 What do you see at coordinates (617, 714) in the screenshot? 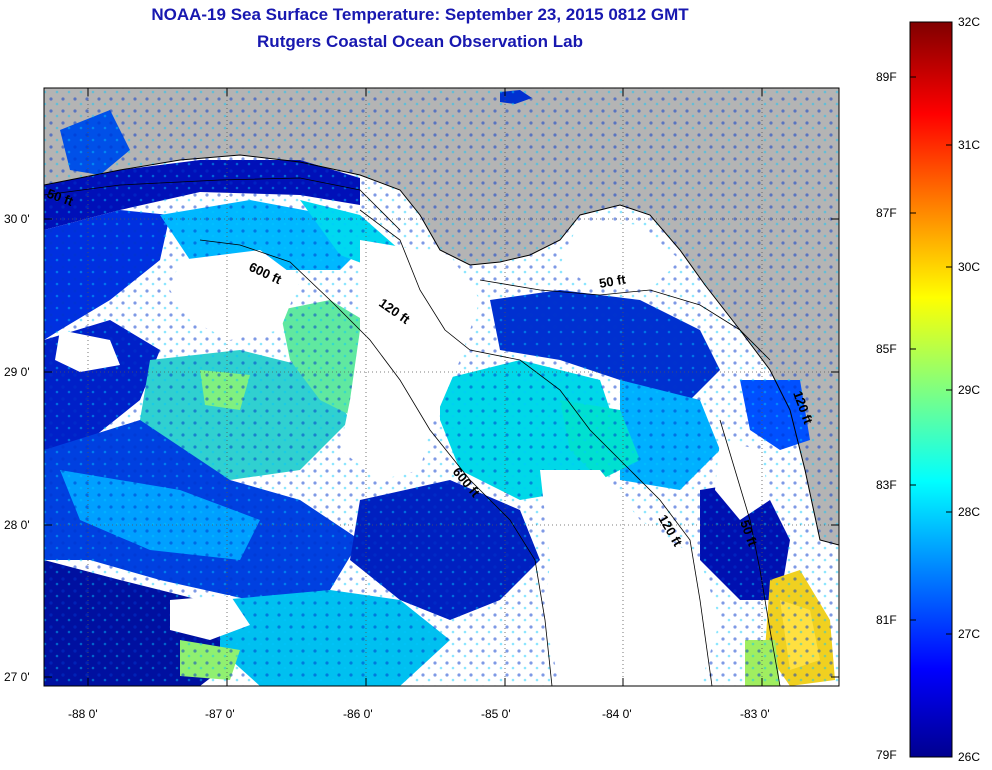
I see `lon-label: -84 0'` at bounding box center [617, 714].